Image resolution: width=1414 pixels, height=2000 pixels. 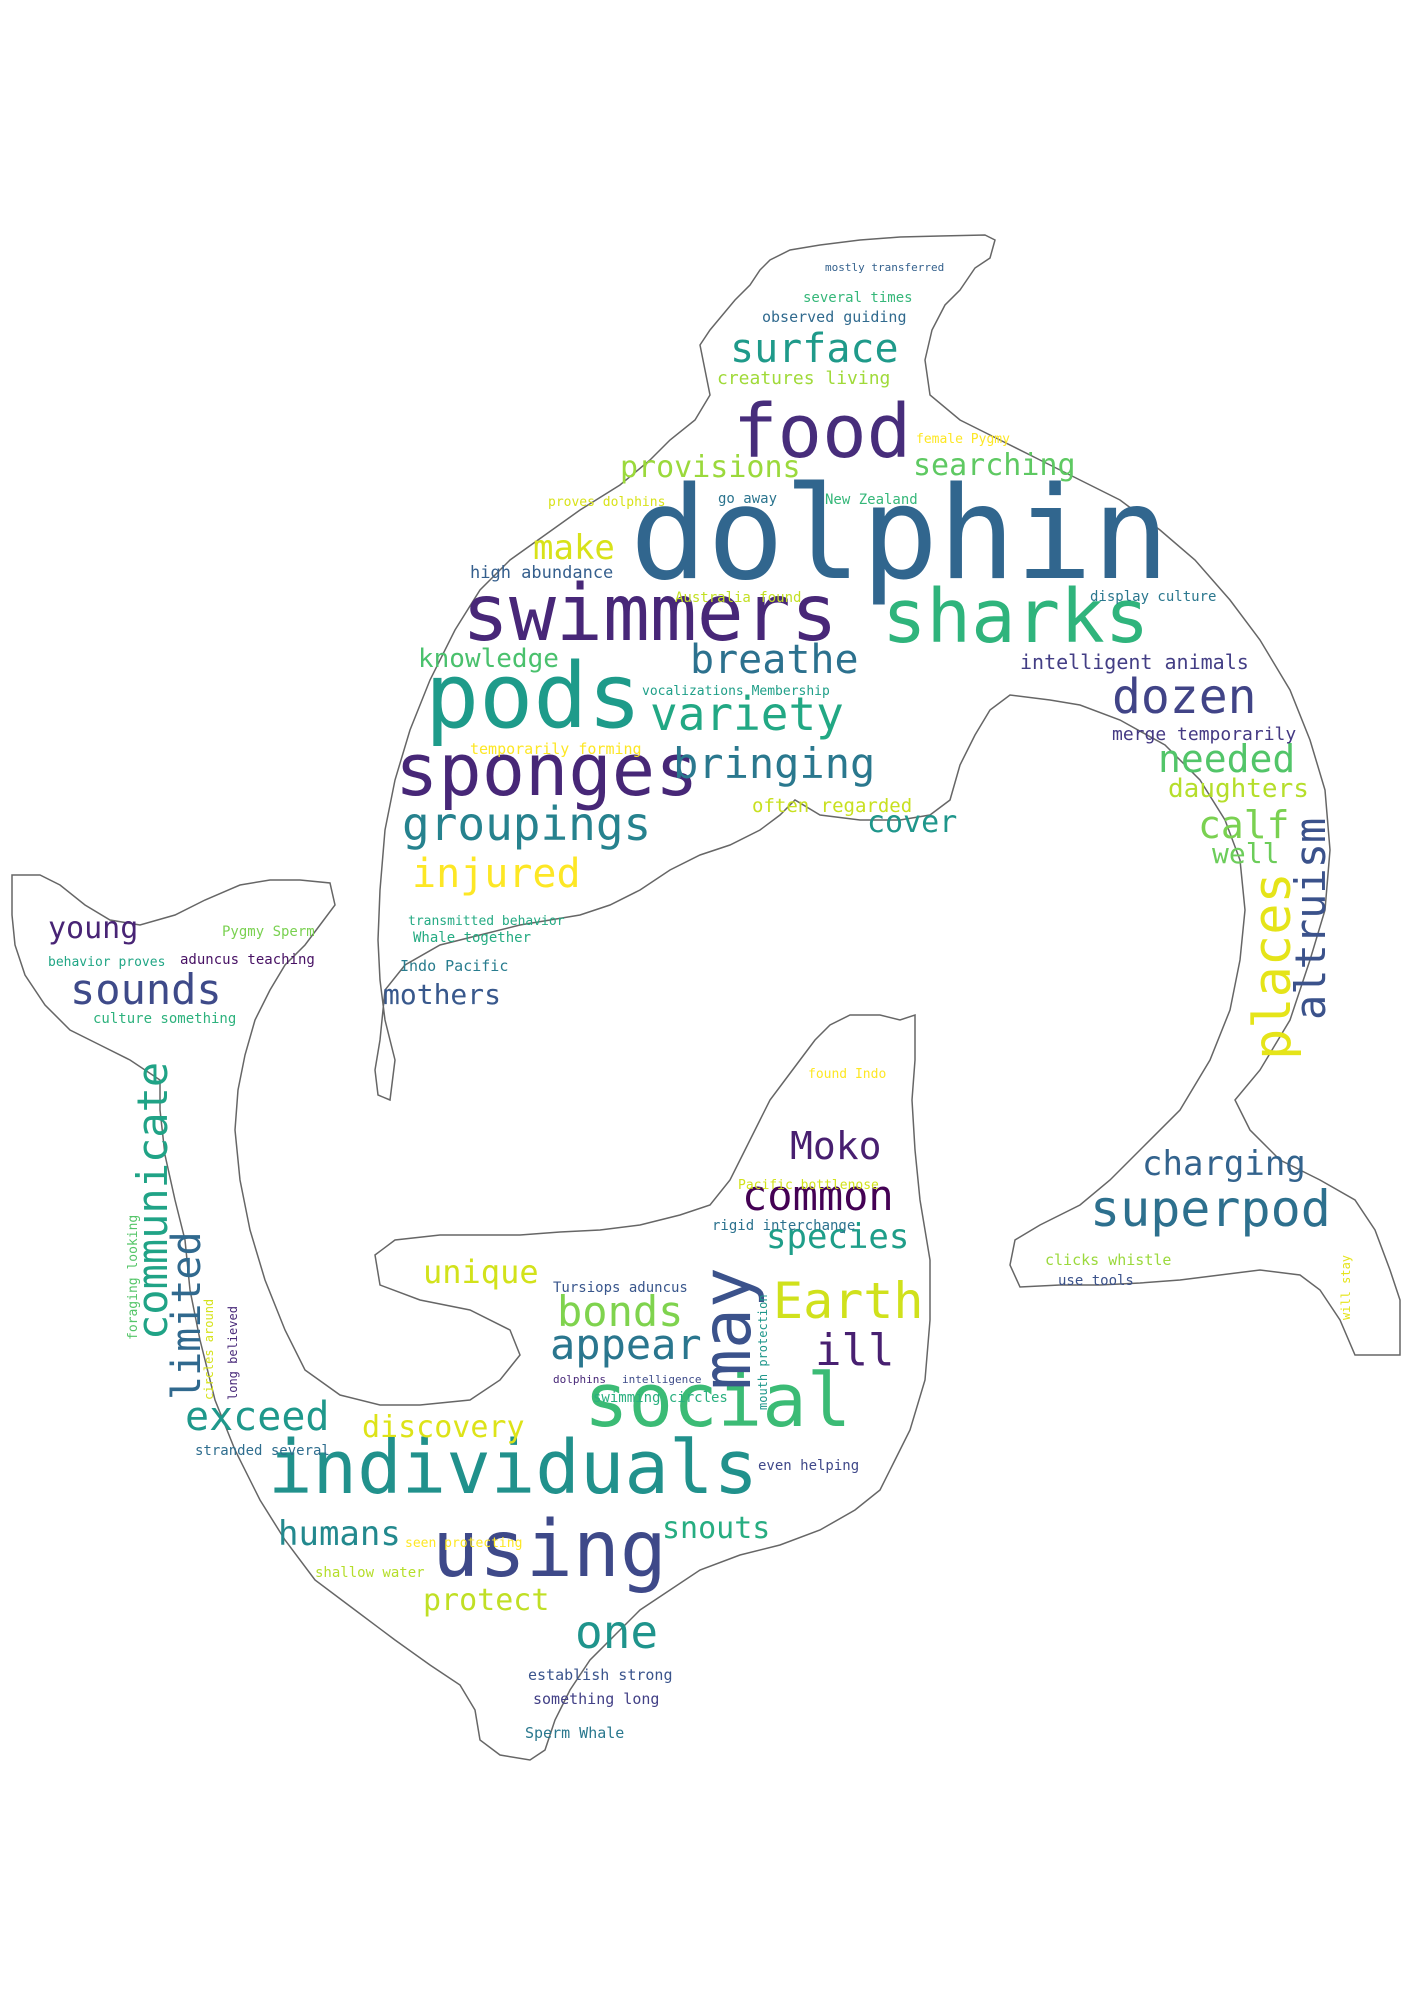 What do you see at coordinates (620, 1311) in the screenshot?
I see `cloud-word: bonds` at bounding box center [620, 1311].